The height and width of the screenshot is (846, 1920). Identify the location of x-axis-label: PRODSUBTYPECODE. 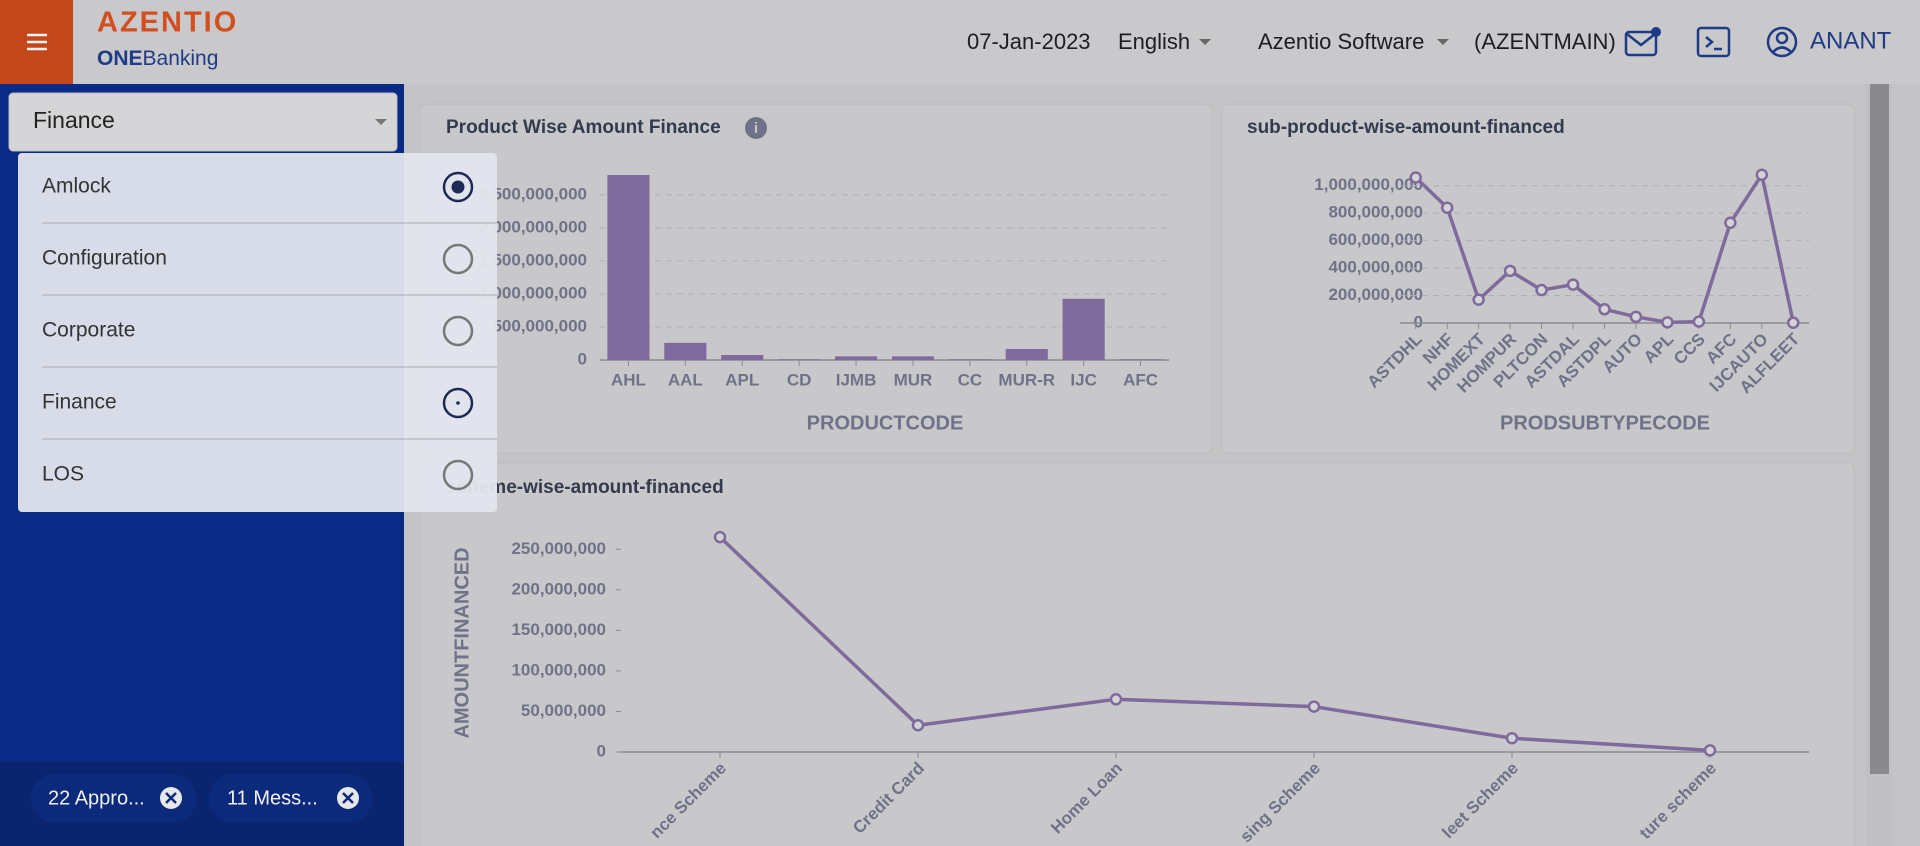
(1605, 423).